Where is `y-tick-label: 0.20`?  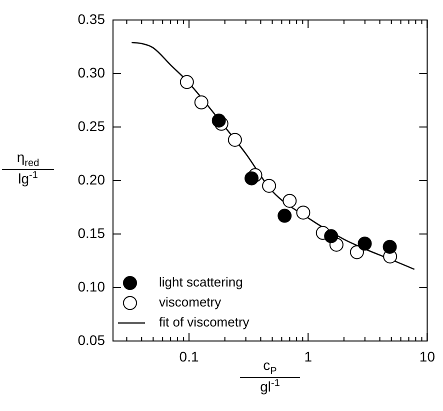
y-tick-label: 0.20 is located at coordinates (92, 179).